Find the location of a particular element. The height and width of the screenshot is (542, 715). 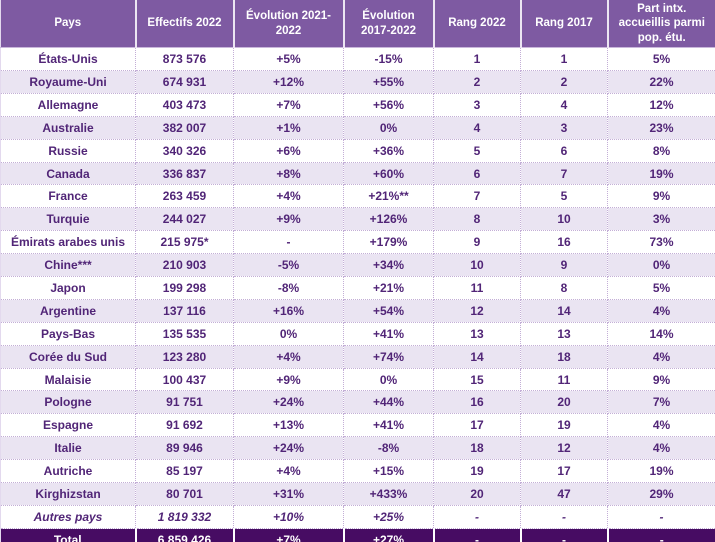

table-row: Royaume-Uni 674 931 +12% +55% 2 2 22% is located at coordinates (357, 82).